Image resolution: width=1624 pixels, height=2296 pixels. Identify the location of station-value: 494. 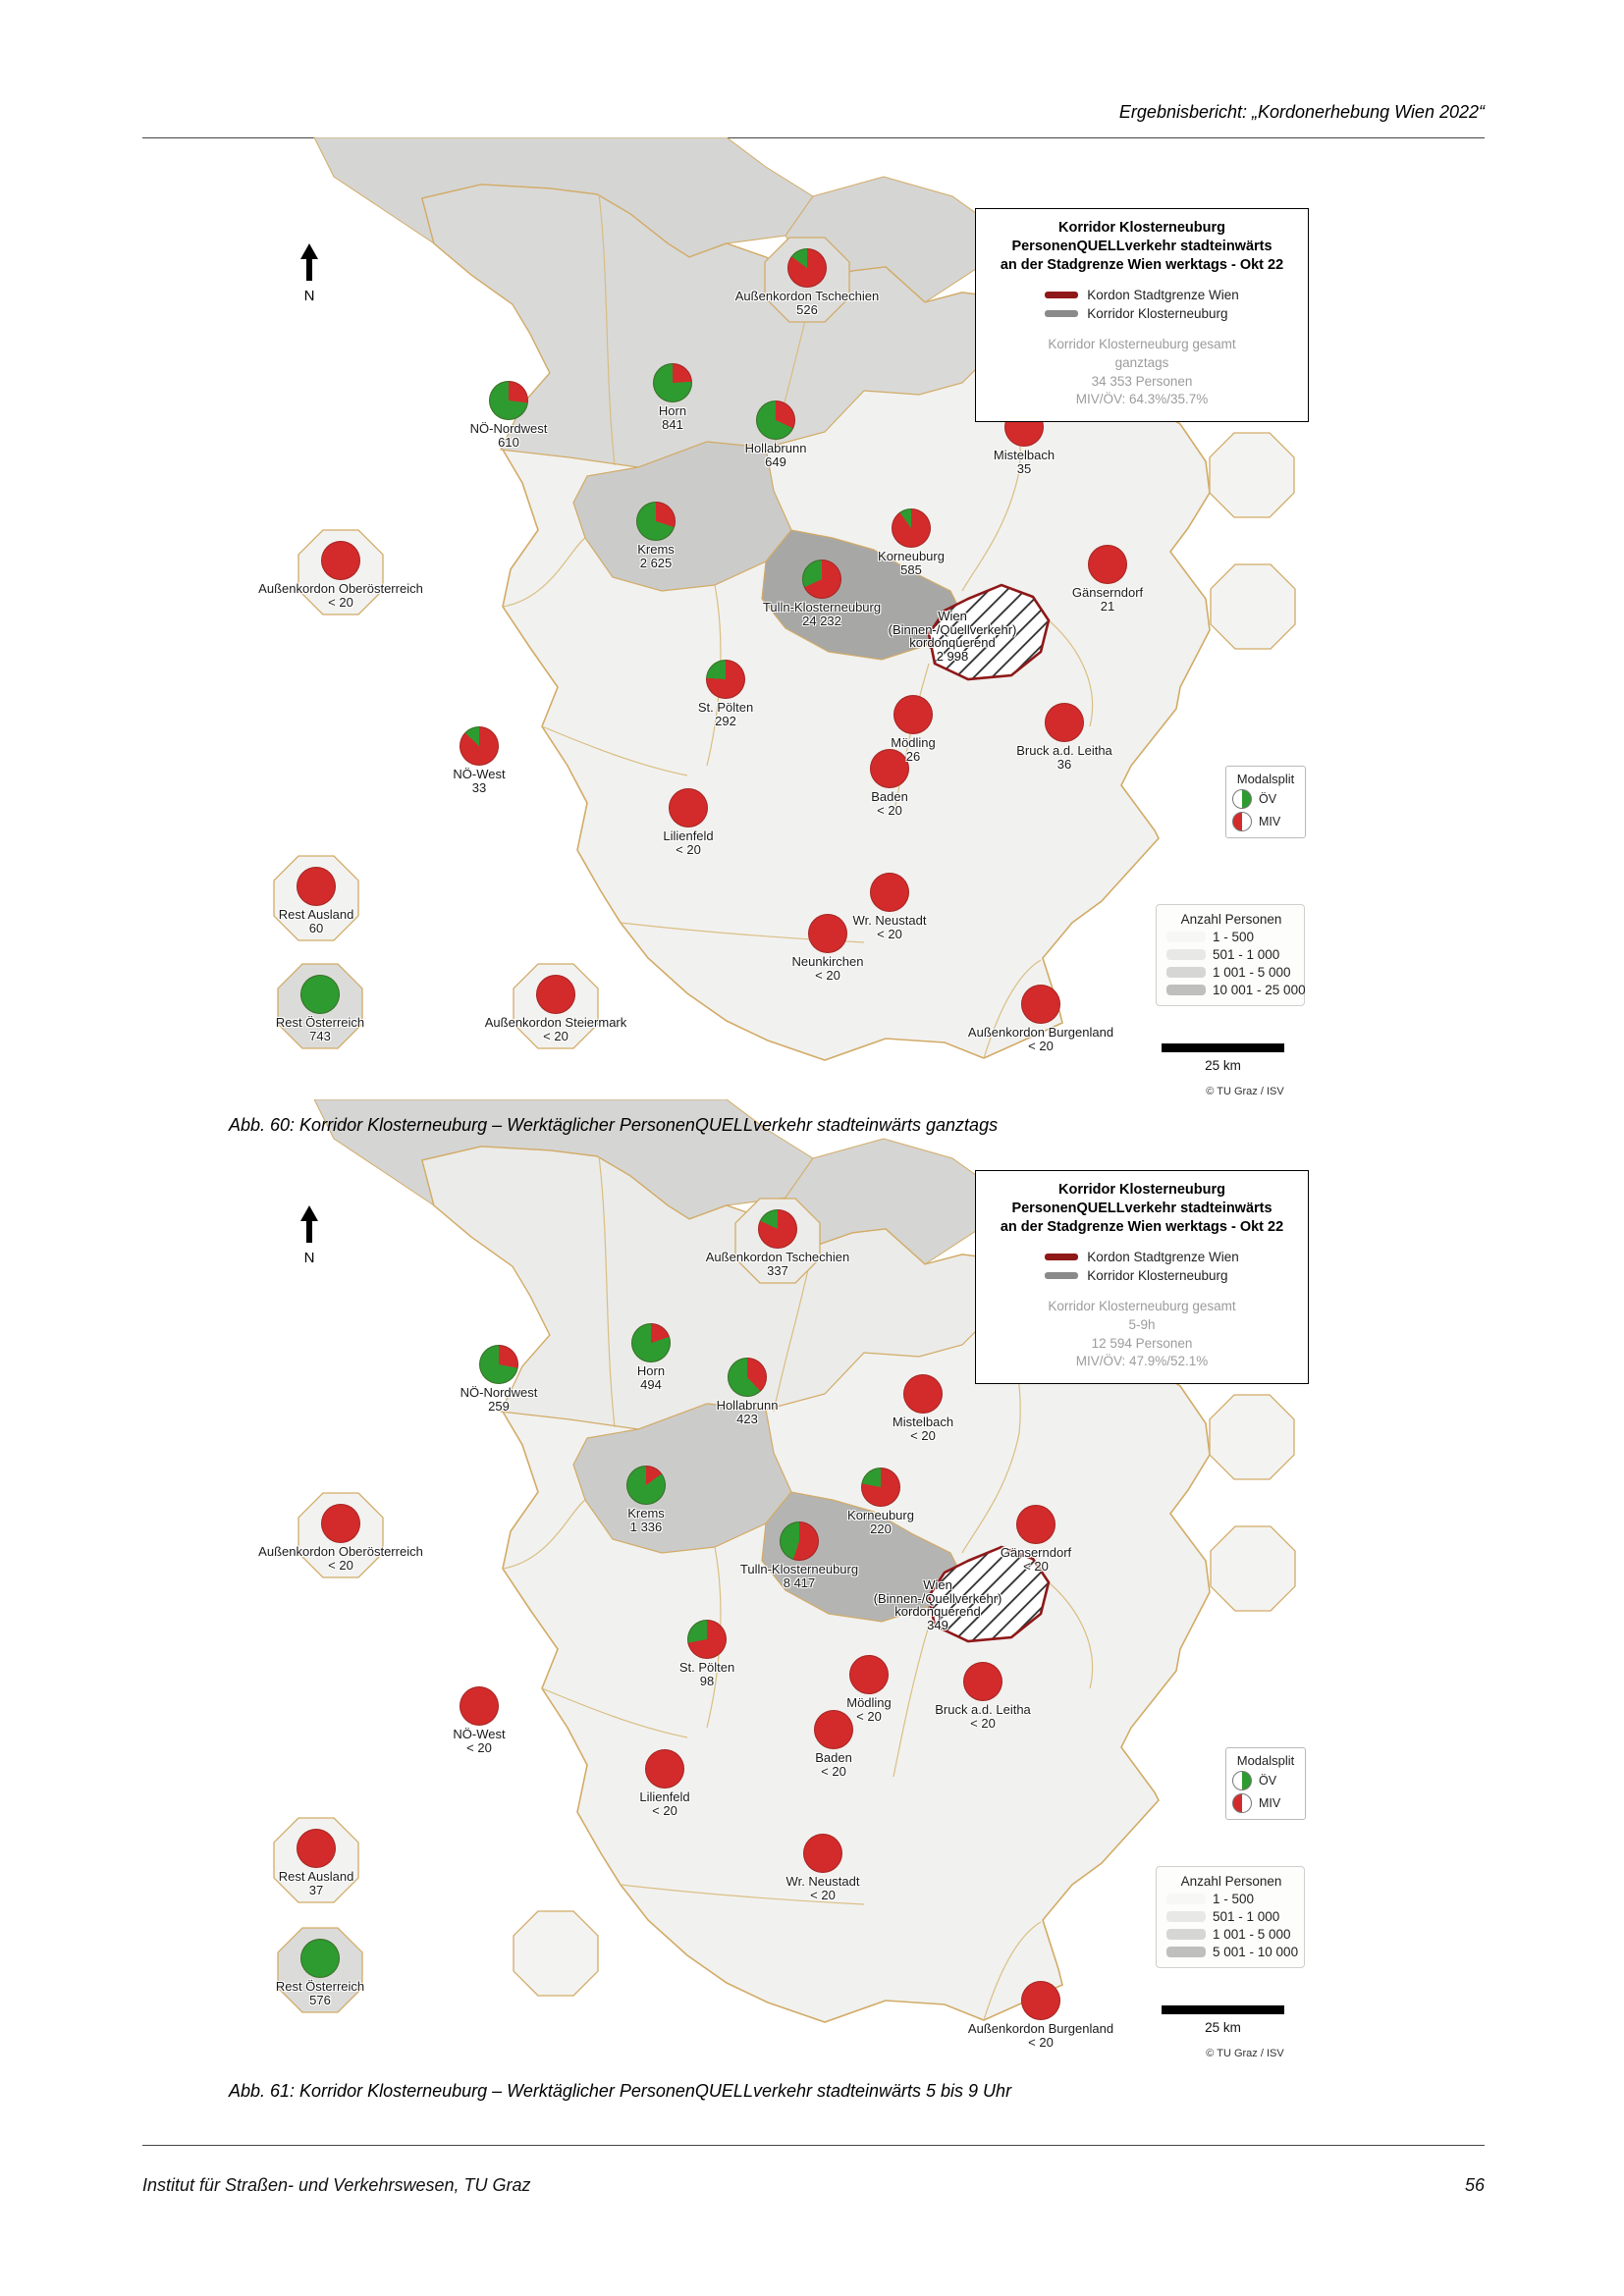
(651, 1384).